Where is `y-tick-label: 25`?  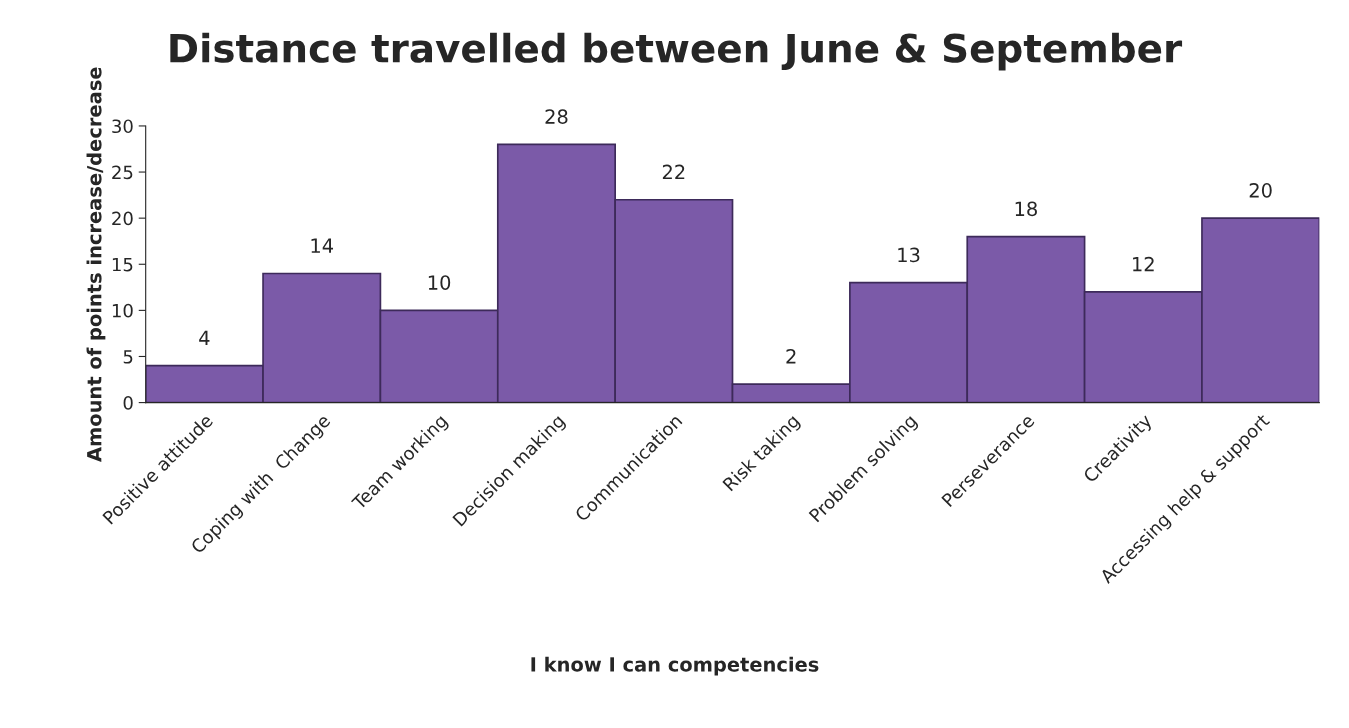 y-tick-label: 25 is located at coordinates (122, 172).